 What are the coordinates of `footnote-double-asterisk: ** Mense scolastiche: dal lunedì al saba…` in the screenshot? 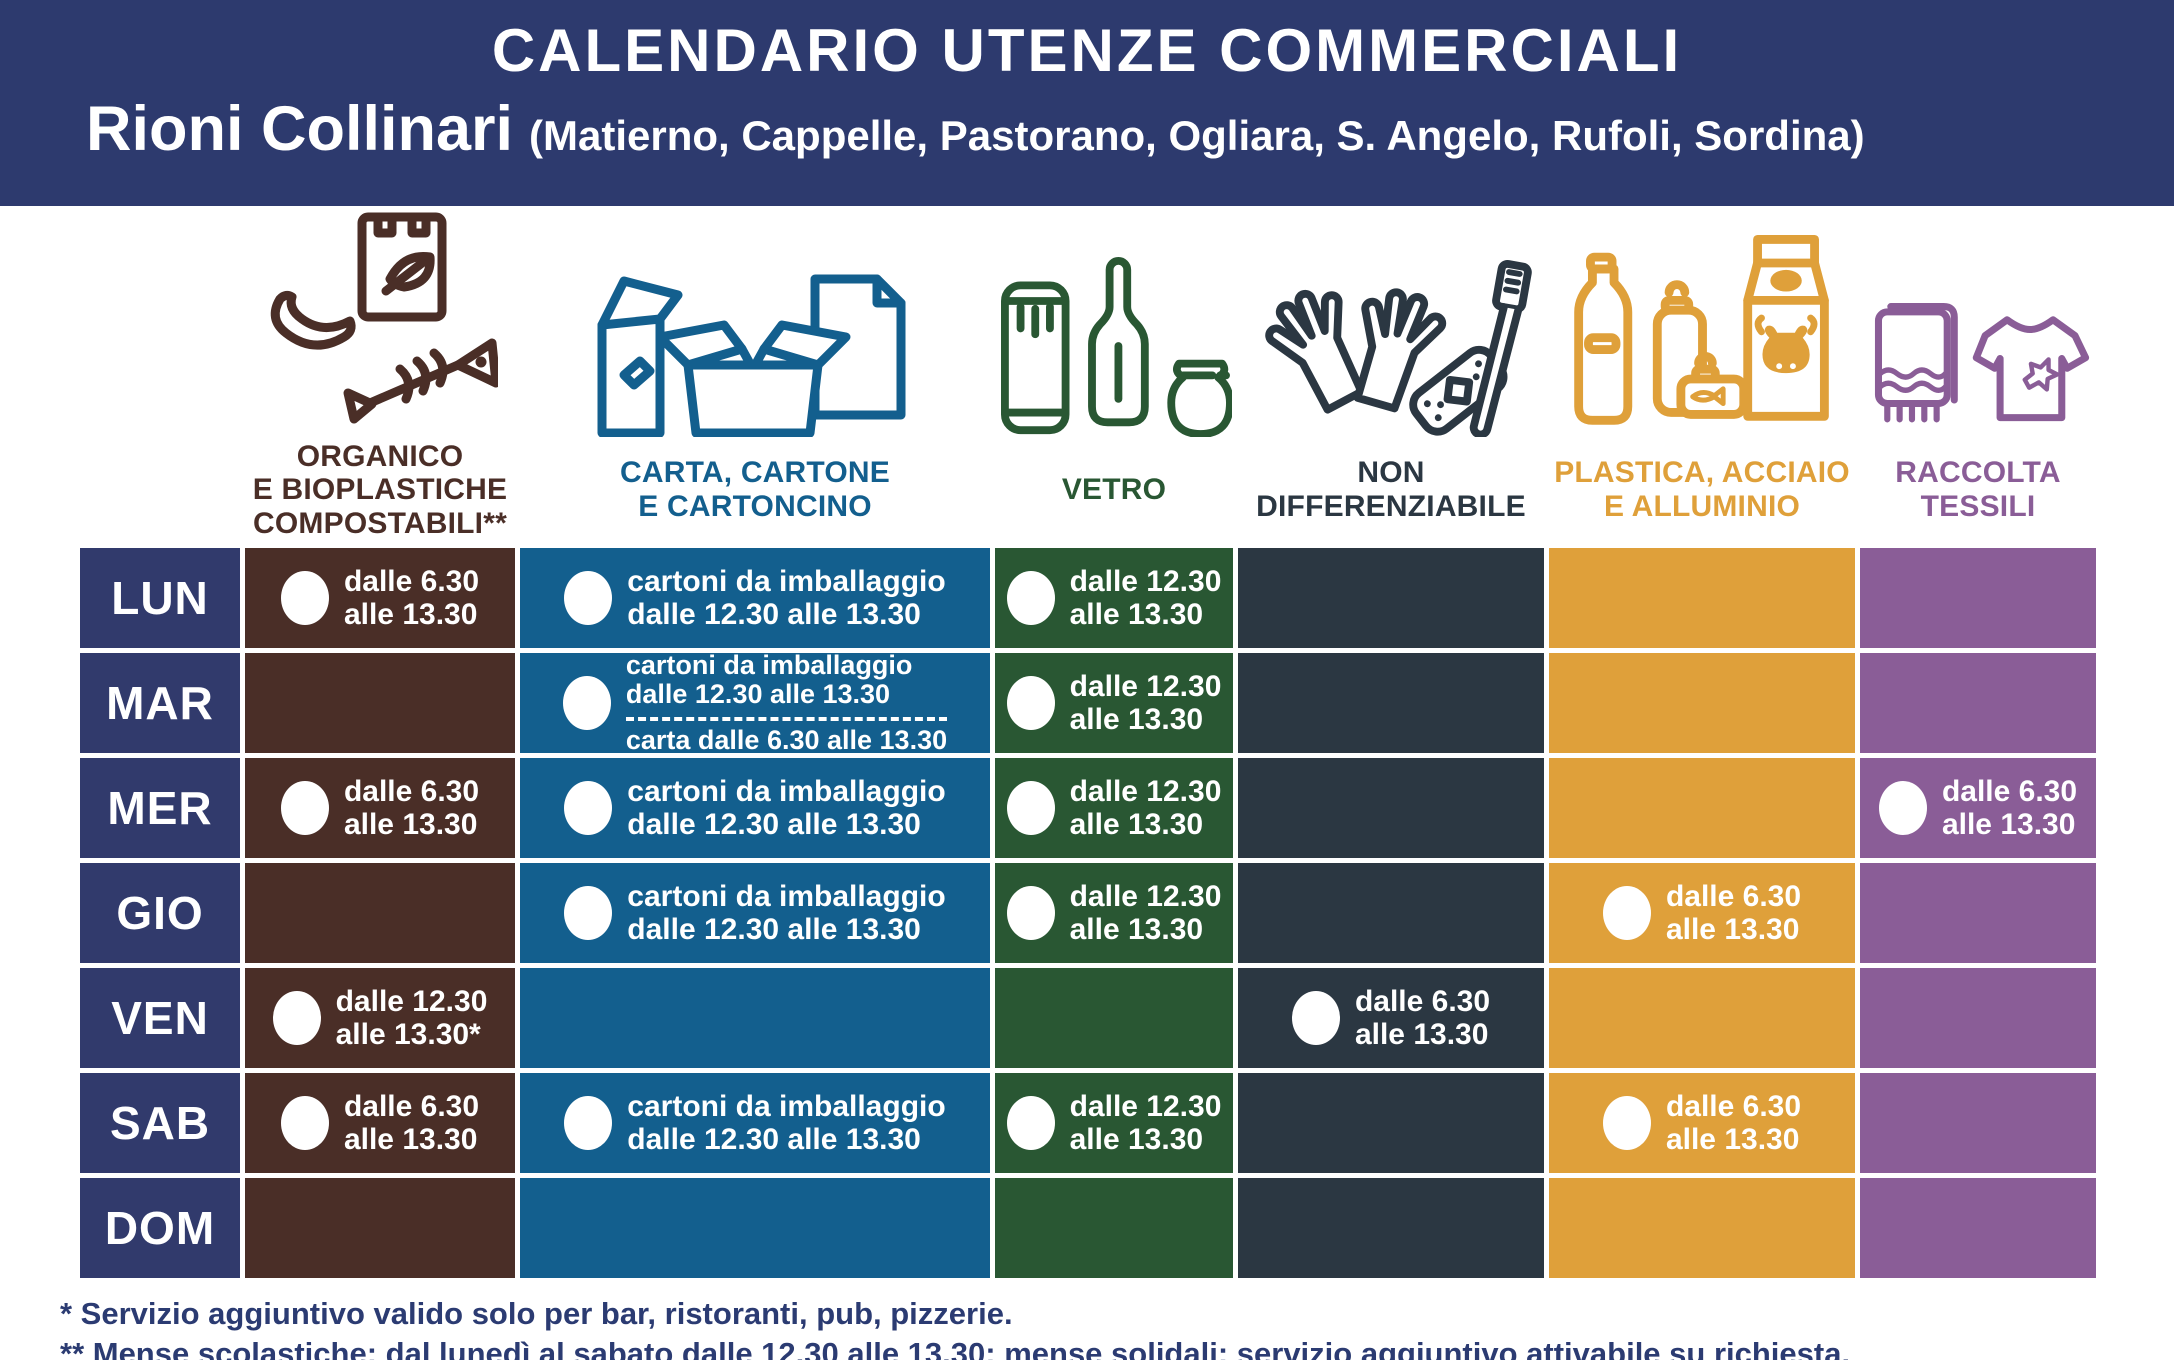 It's located at (955, 1348).